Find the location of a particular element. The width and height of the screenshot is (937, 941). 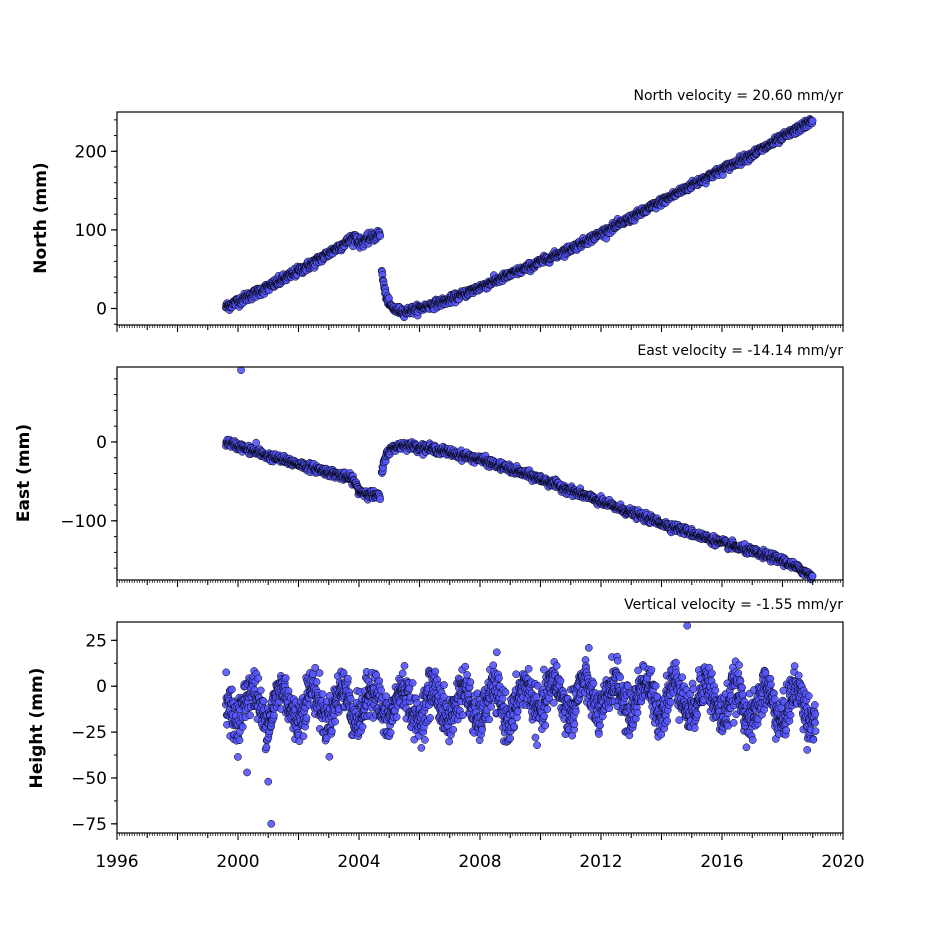

vertical-velocity-title: Vertical velocity = -1.55 mm/yr is located at coordinates (733, 605).